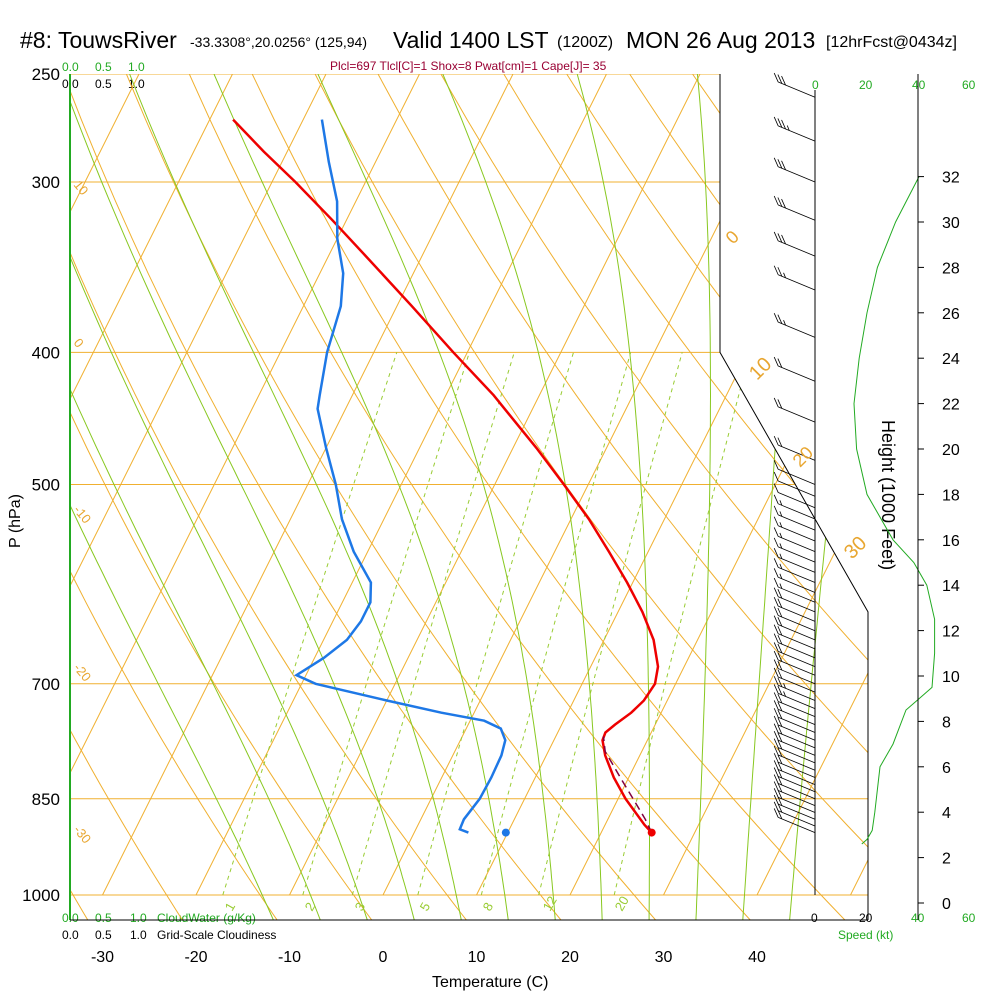 The image size is (1000, 1000). Describe the element at coordinates (46, 182) in the screenshot. I see `pressure-tick-300: 300` at that location.